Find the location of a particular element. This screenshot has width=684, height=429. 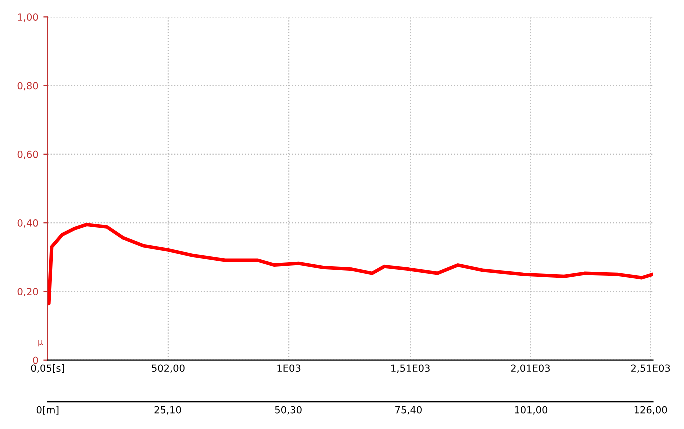

x2-tick-label: 50,30 is located at coordinates (288, 410).